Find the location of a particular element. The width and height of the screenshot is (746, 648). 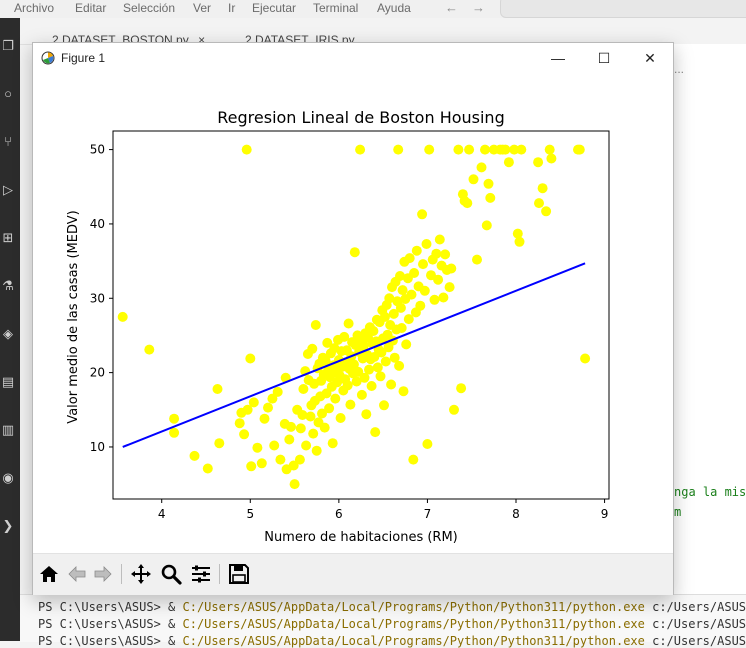

forward-icon is located at coordinates (103, 574).